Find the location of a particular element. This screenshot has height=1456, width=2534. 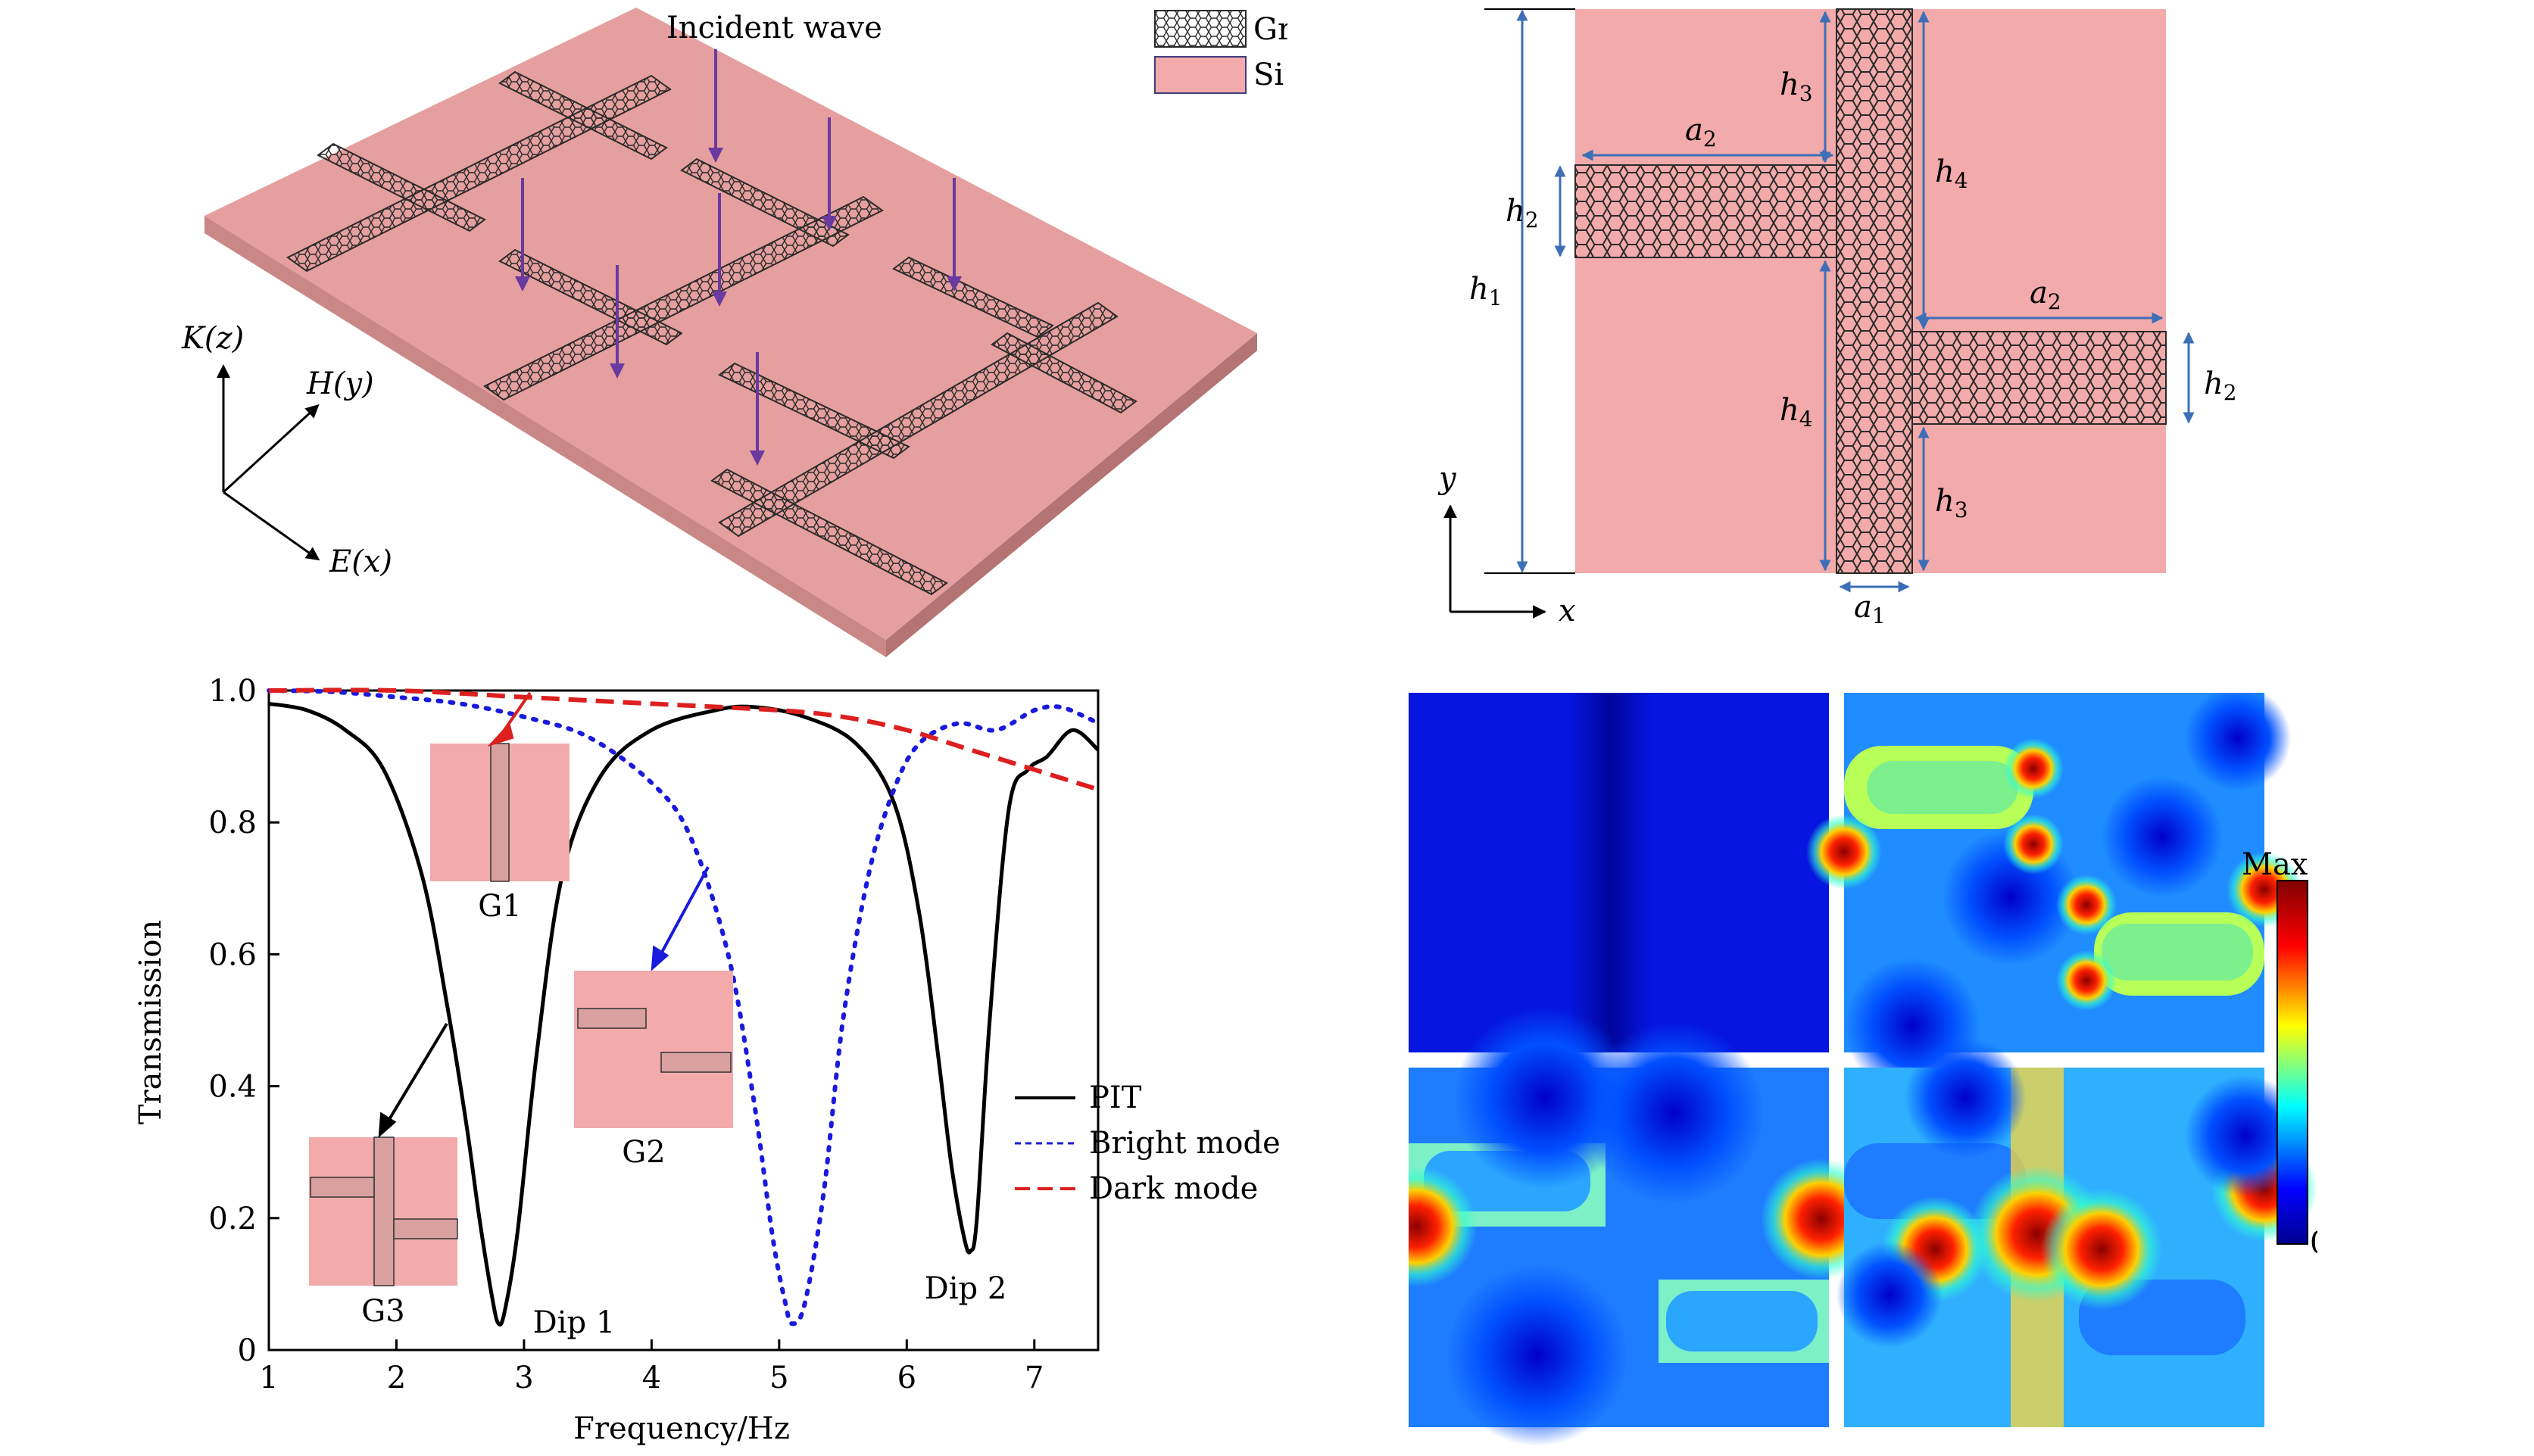

dim-h3-bottom-label: h3 is located at coordinates (1952, 503).